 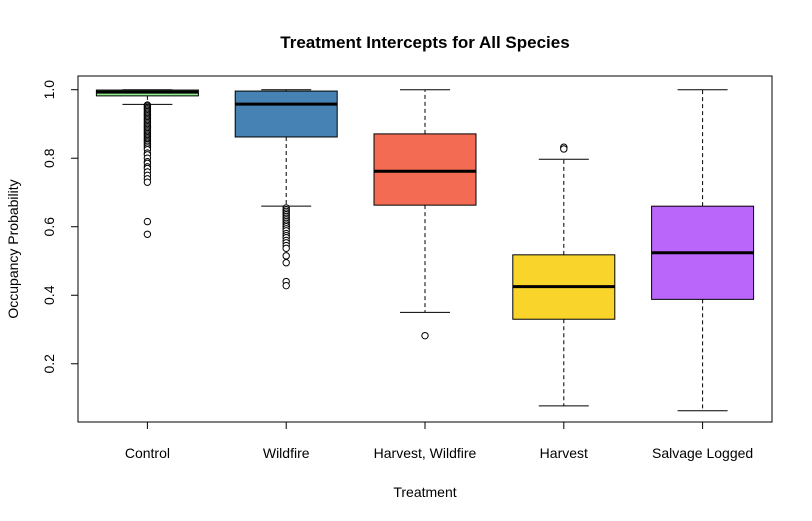 What do you see at coordinates (564, 453) in the screenshot?
I see `x-tick-label: Harvest` at bounding box center [564, 453].